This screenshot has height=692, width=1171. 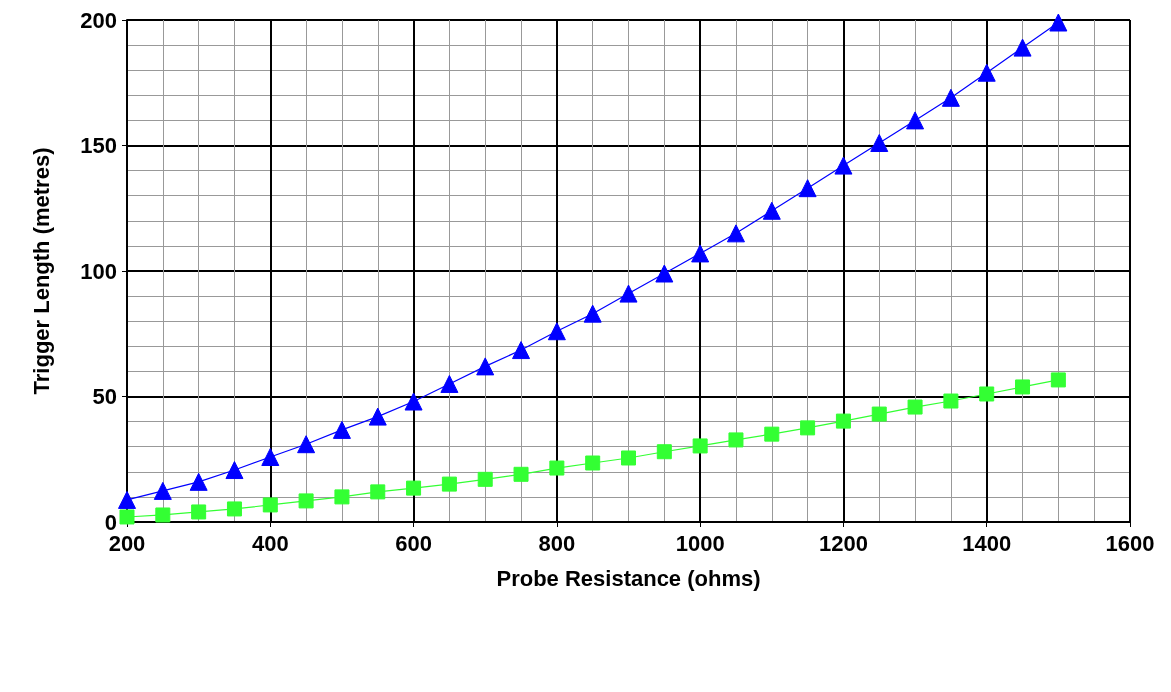 I want to click on y-tick-label: 150, so click(x=98, y=145).